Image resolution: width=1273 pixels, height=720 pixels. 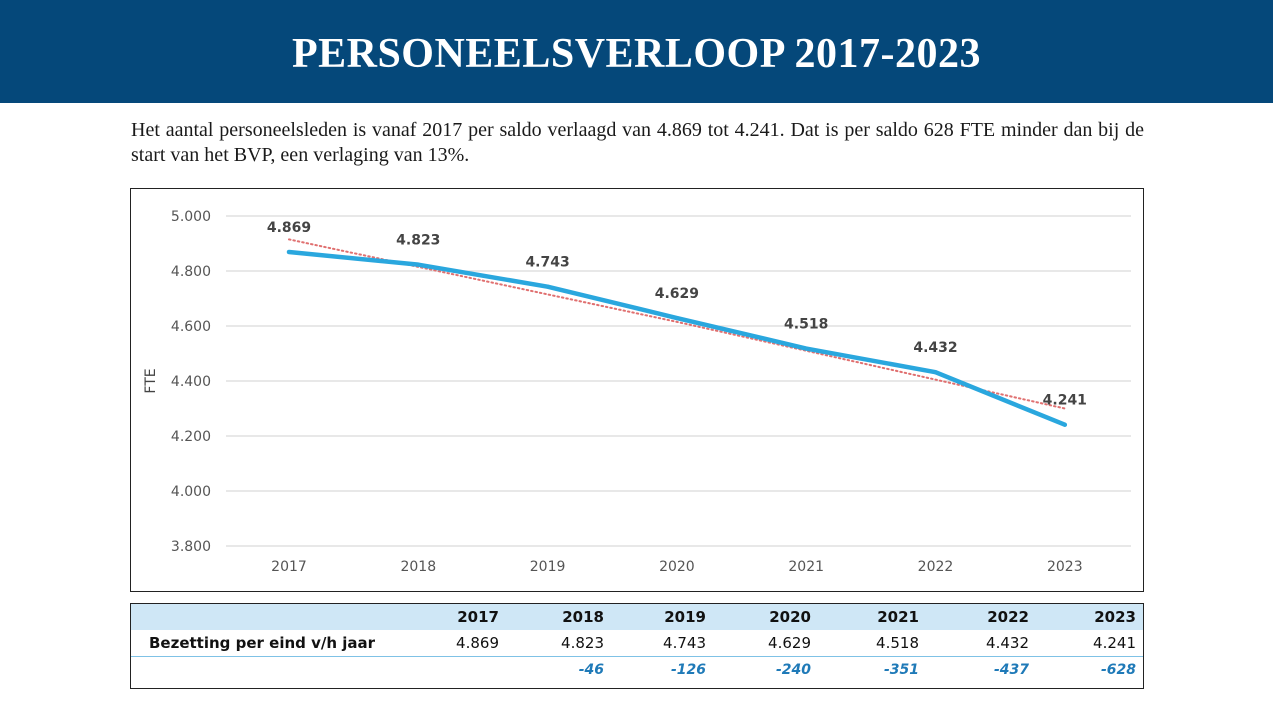 I want to click on table-cell-value: 4.869, so click(x=463, y=643).